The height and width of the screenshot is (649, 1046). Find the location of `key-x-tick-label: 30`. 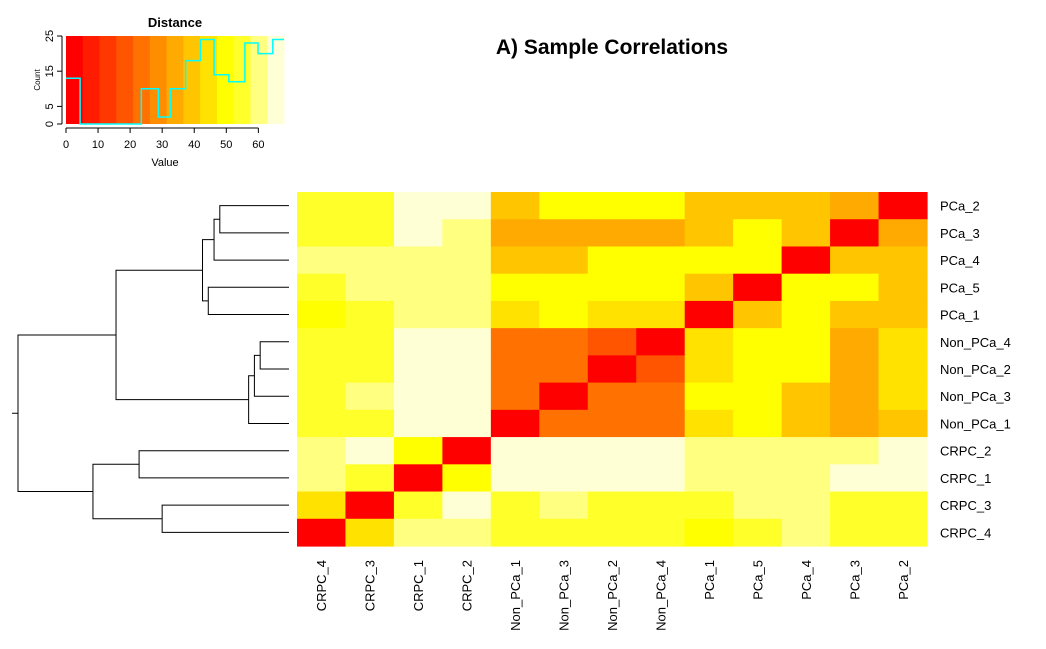

key-x-tick-label: 30 is located at coordinates (162, 145).